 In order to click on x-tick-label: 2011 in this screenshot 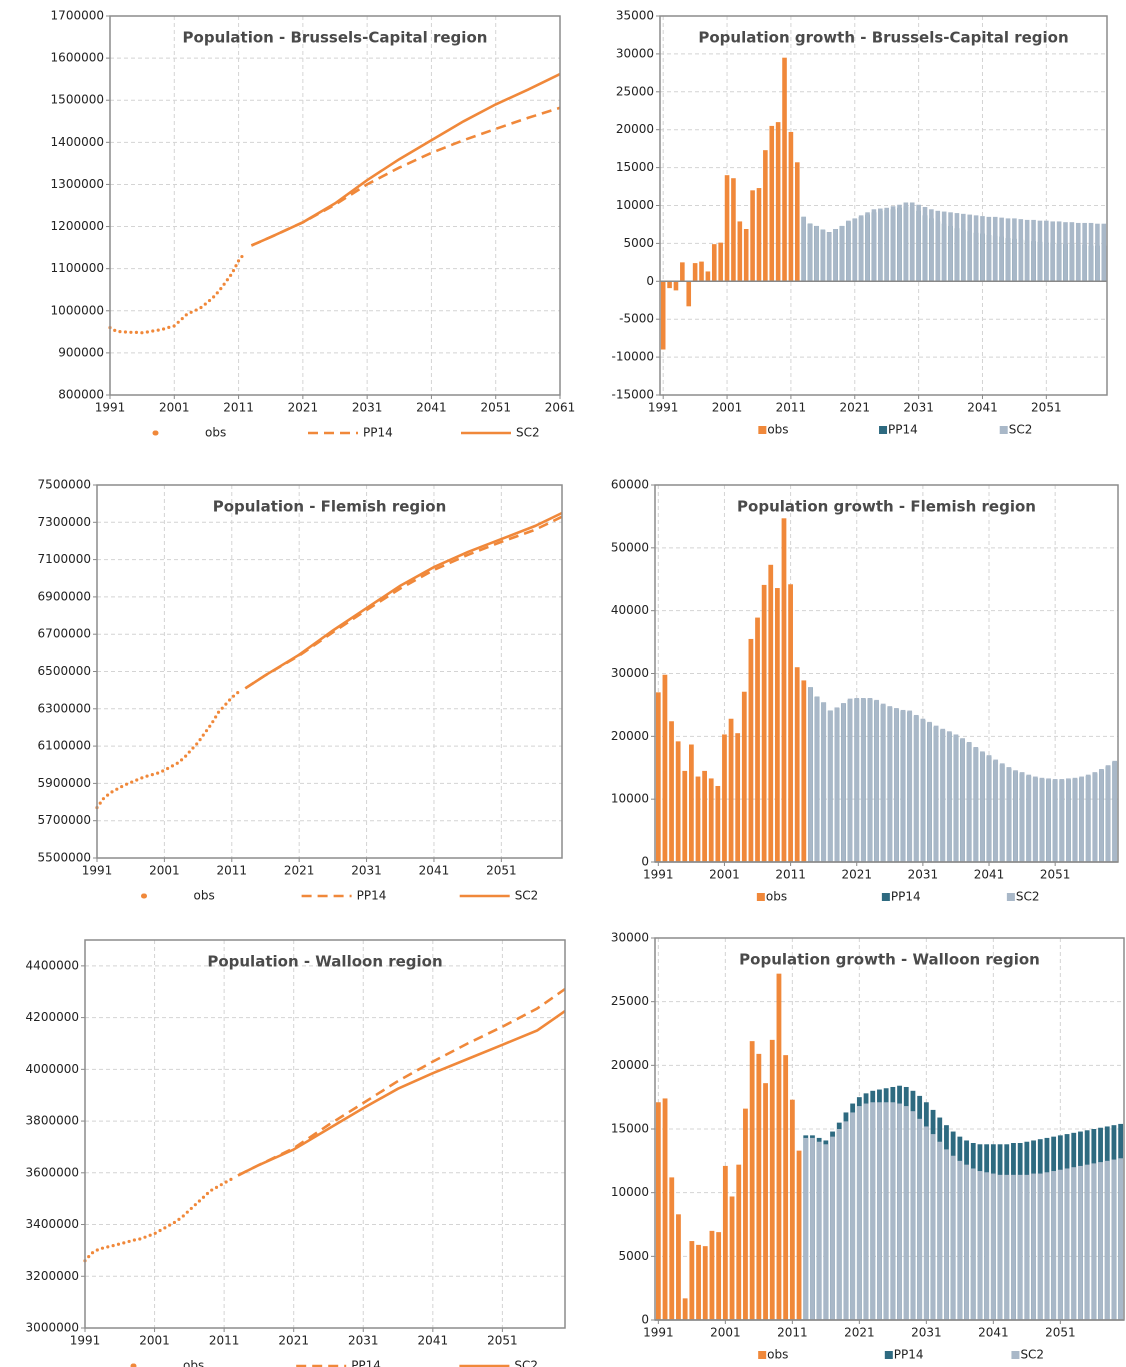, I will do `click(232, 871)`.